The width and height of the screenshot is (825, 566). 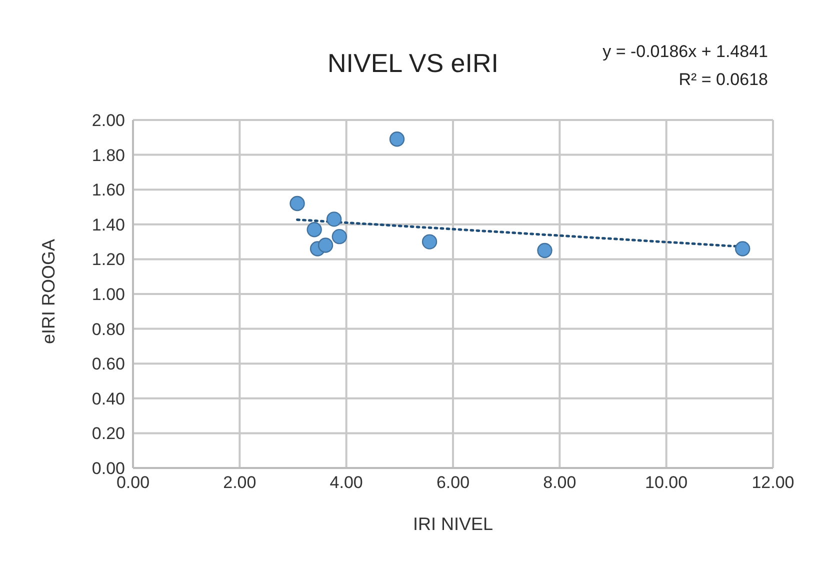 What do you see at coordinates (346, 482) in the screenshot?
I see `x-tick-label: 4.00` at bounding box center [346, 482].